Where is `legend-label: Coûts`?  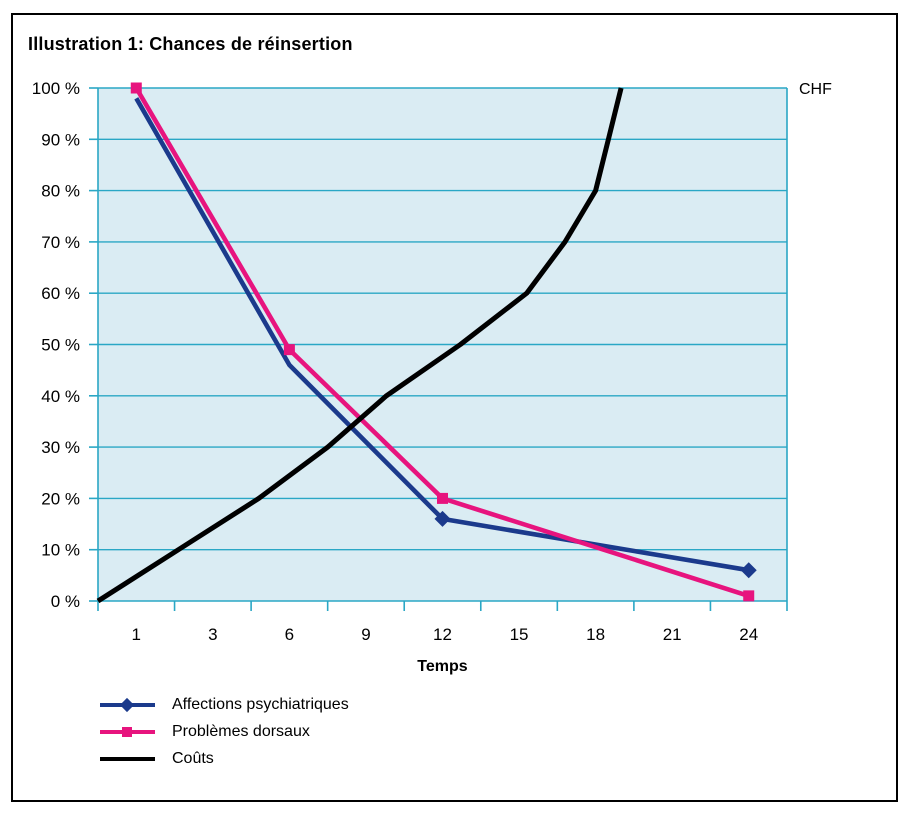
legend-label: Coûts is located at coordinates (193, 758).